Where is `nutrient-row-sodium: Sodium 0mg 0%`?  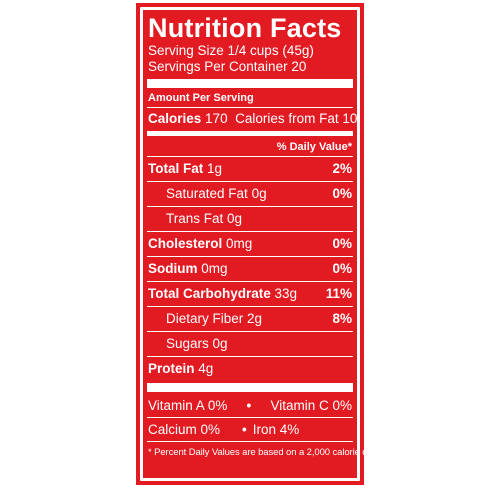 nutrient-row-sodium: Sodium 0mg 0% is located at coordinates (250, 269).